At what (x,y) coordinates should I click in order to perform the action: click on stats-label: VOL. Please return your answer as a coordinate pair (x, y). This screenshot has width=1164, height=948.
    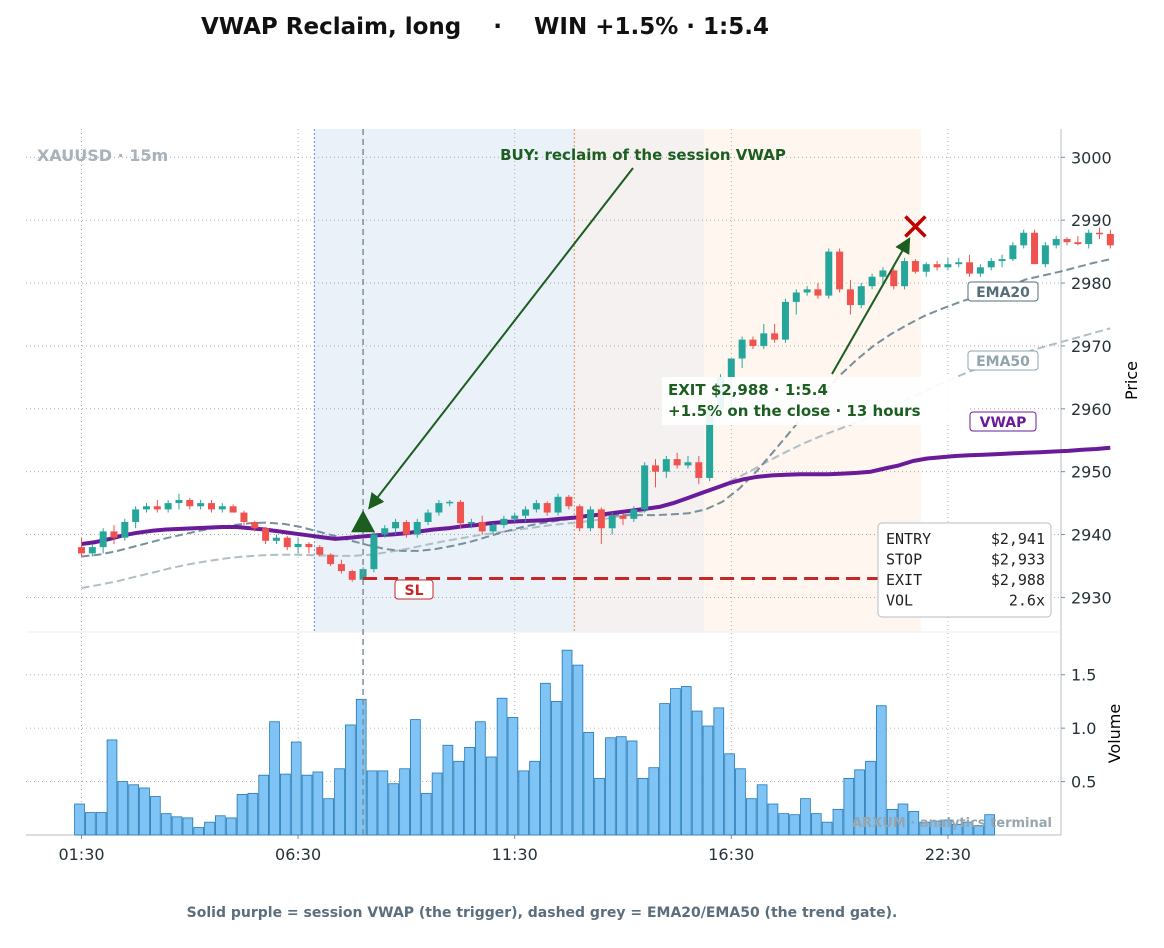
    Looking at the image, I should click on (899, 601).